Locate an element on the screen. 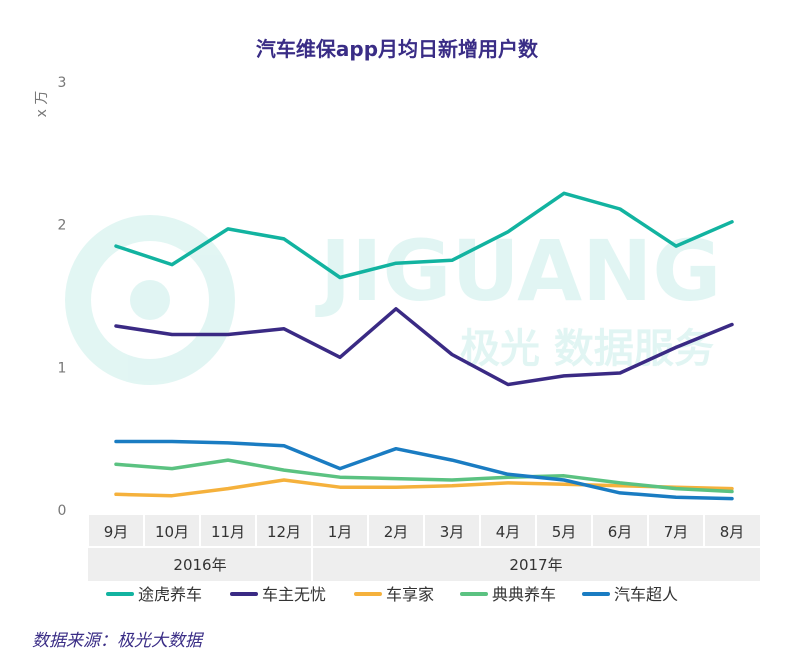 The image size is (794, 668). watermark-logo-ring is located at coordinates (150, 300).